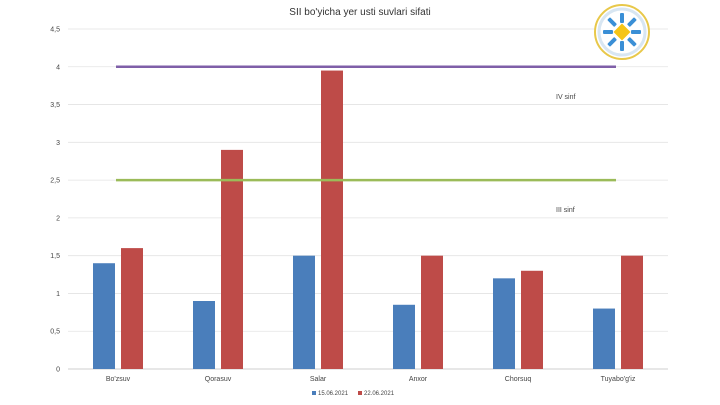  I want to click on category-label: Bo'zsuv, so click(118, 379).